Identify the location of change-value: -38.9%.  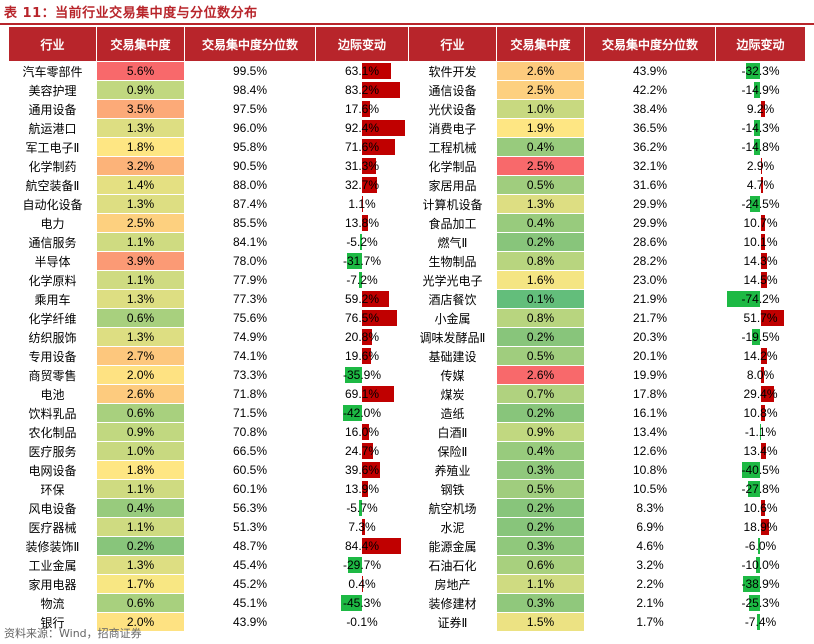
(760, 584).